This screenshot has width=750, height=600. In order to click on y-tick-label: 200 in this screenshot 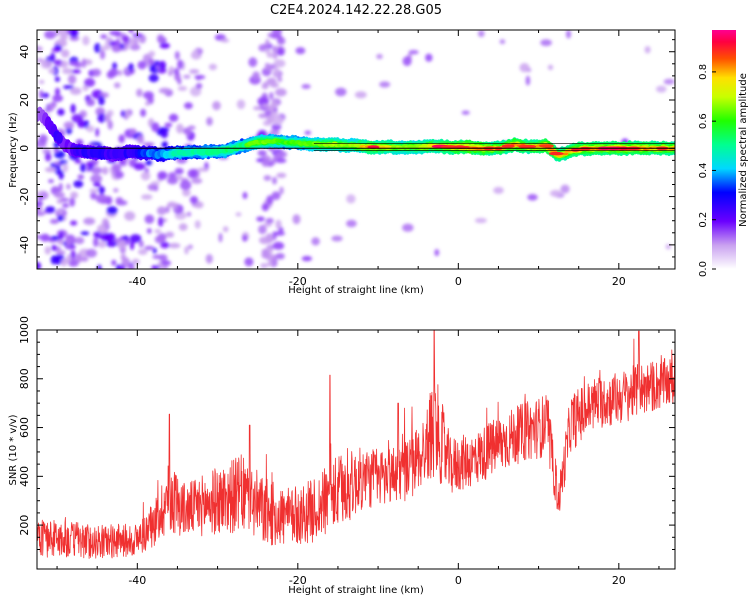, I will do `click(24, 525)`.